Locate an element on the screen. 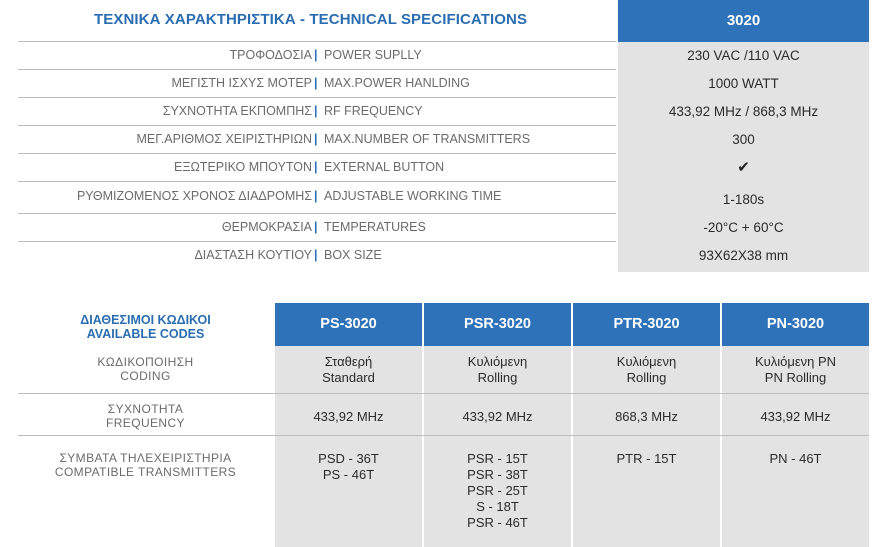 The width and height of the screenshot is (879, 547). row-label-greek: ΣΥΧΝΟΤΗΤΑ is located at coordinates (145, 409).